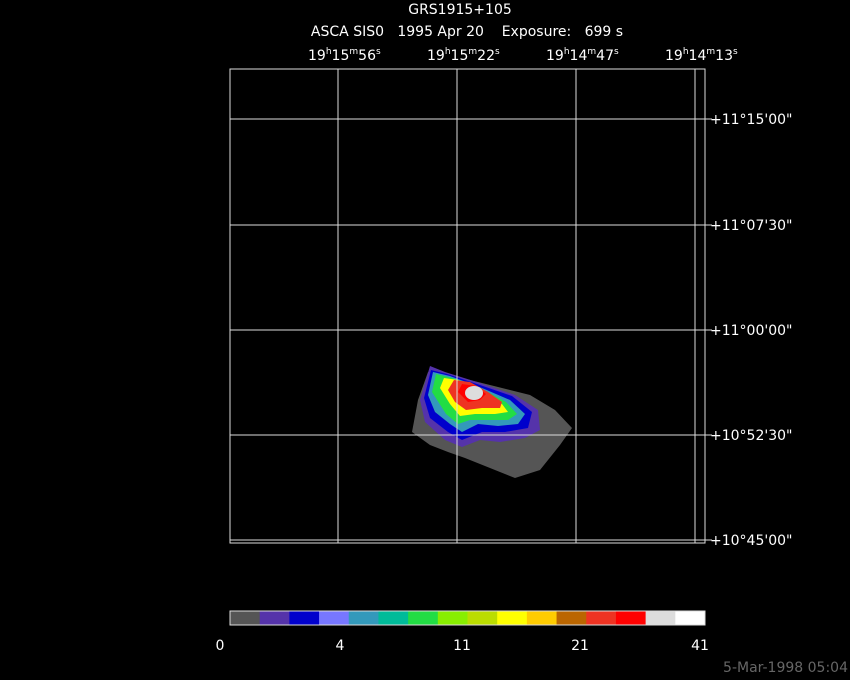 The width and height of the screenshot is (850, 680). What do you see at coordinates (751, 541) in the screenshot?
I see `dec-label: +10°45'00"` at bounding box center [751, 541].